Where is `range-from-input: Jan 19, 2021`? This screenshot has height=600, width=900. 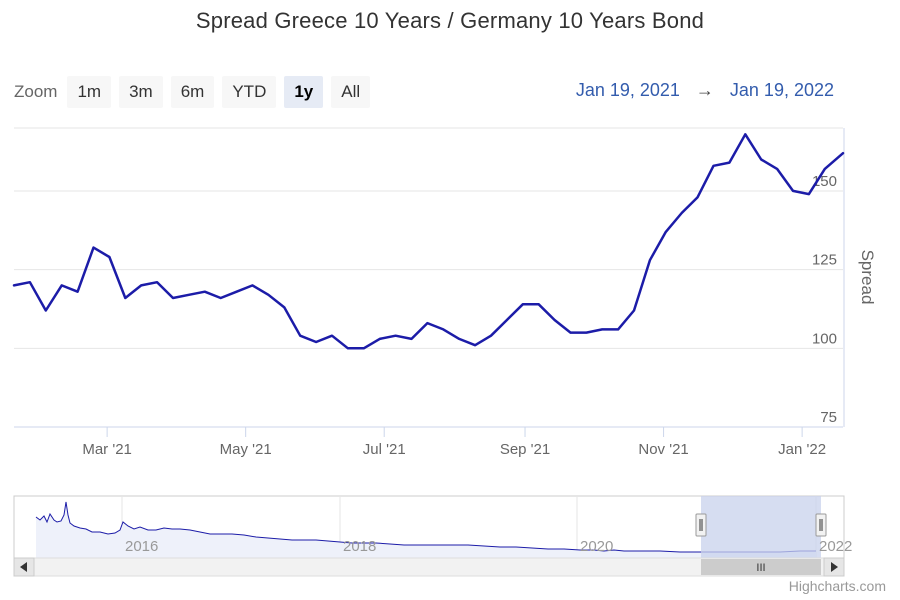
range-from-input: Jan 19, 2021 is located at coordinates (627, 90).